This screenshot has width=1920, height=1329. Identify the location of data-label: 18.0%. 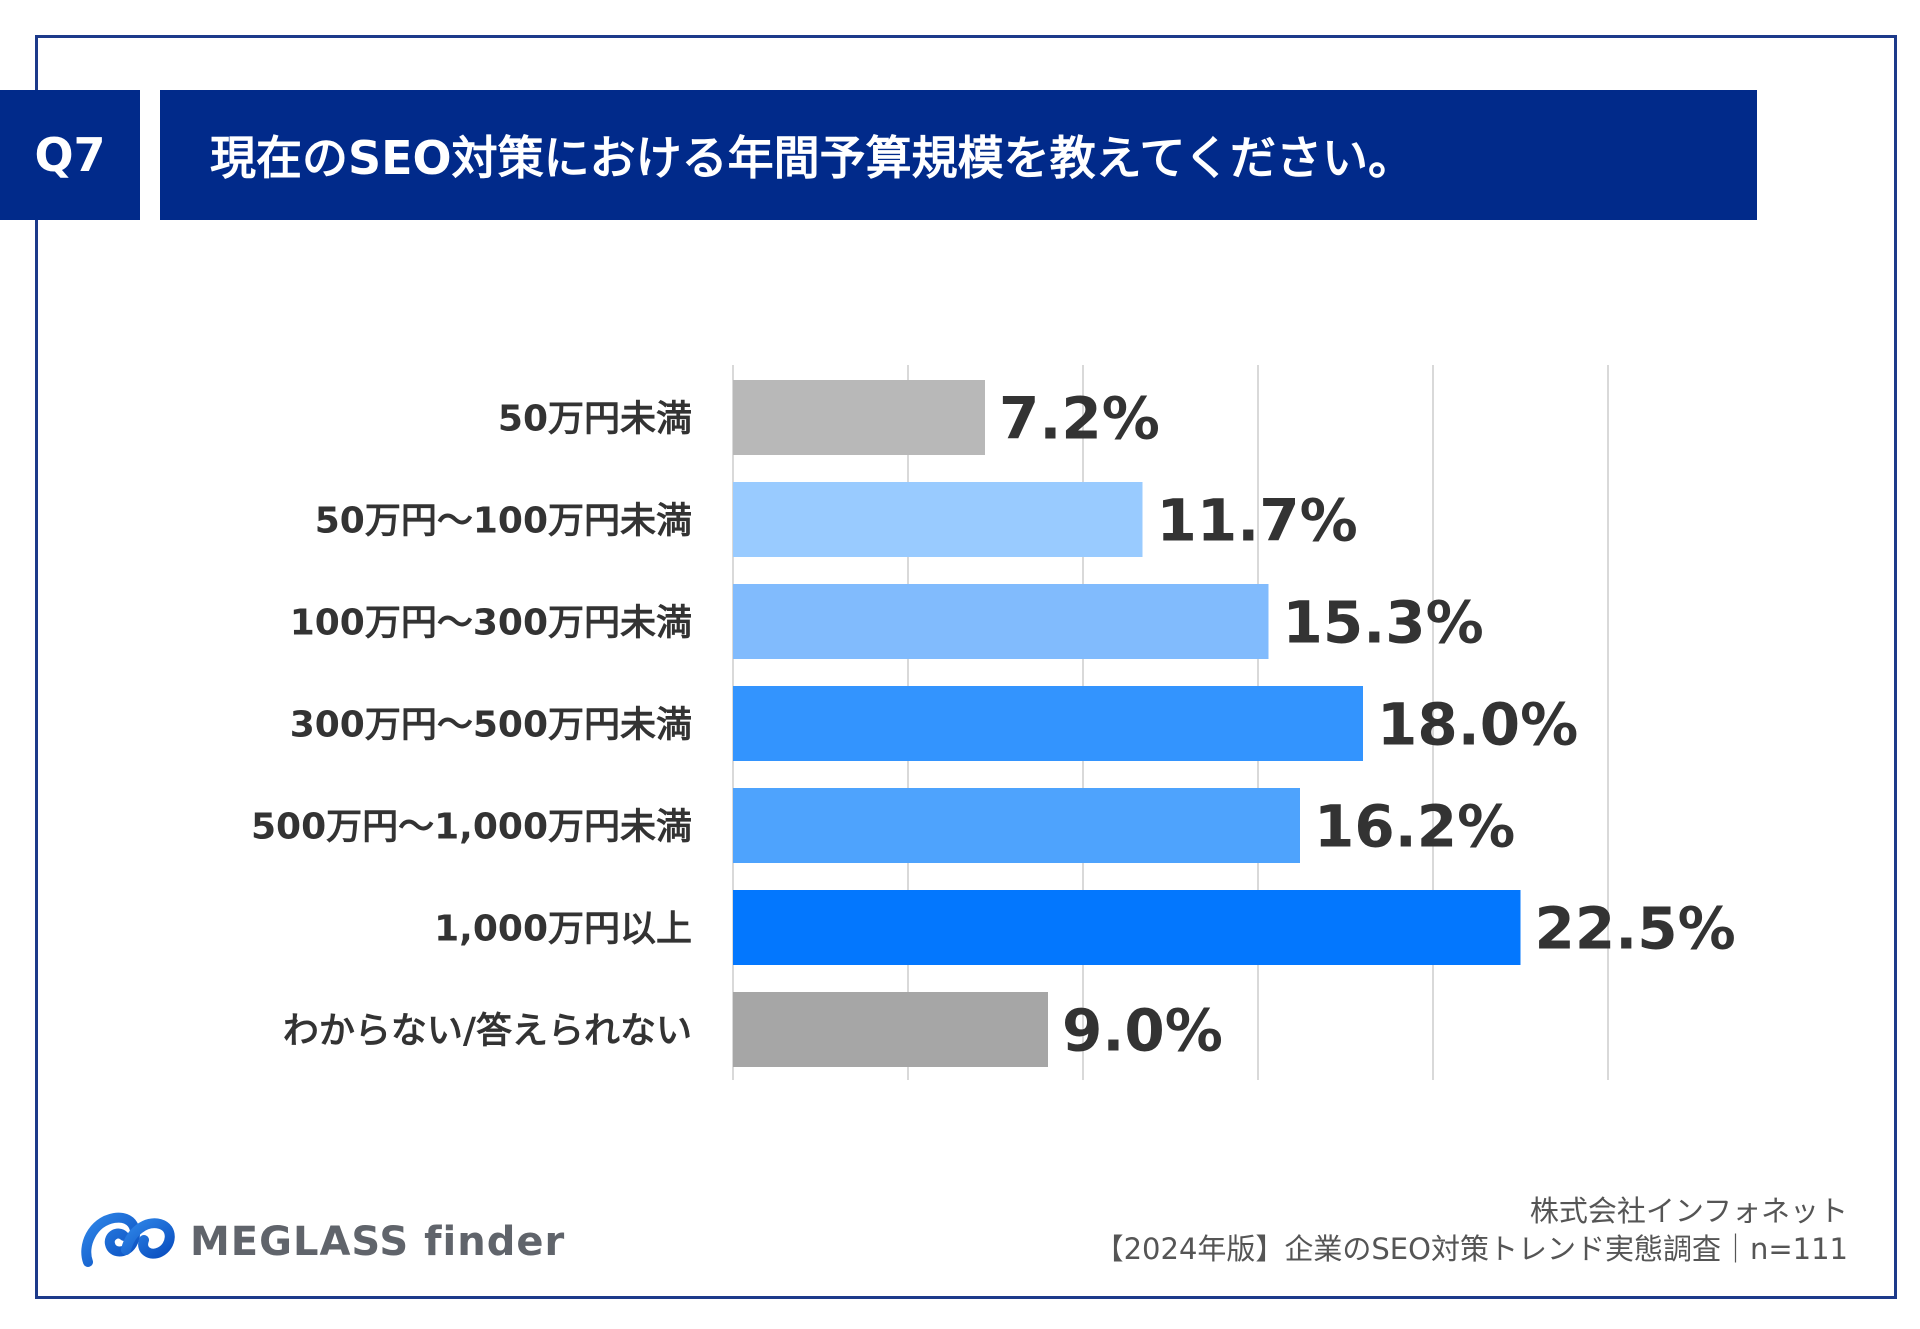
(1477, 725).